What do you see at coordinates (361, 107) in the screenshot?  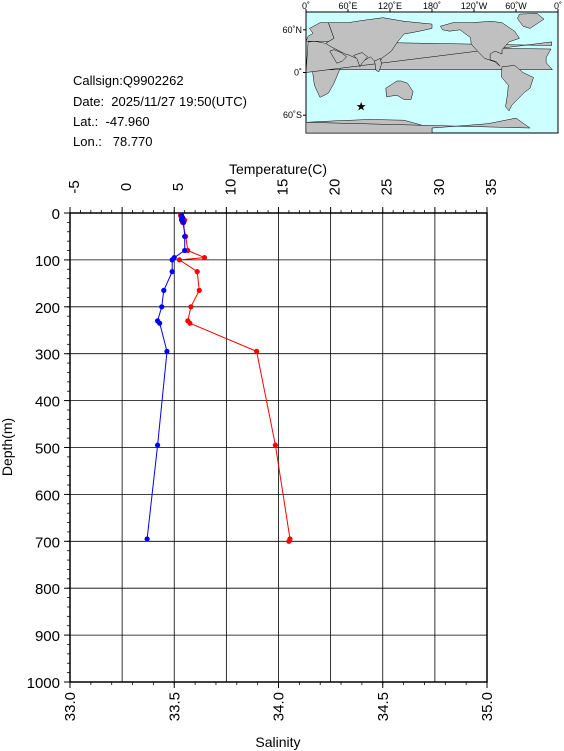 I see `star-icon: ★` at bounding box center [361, 107].